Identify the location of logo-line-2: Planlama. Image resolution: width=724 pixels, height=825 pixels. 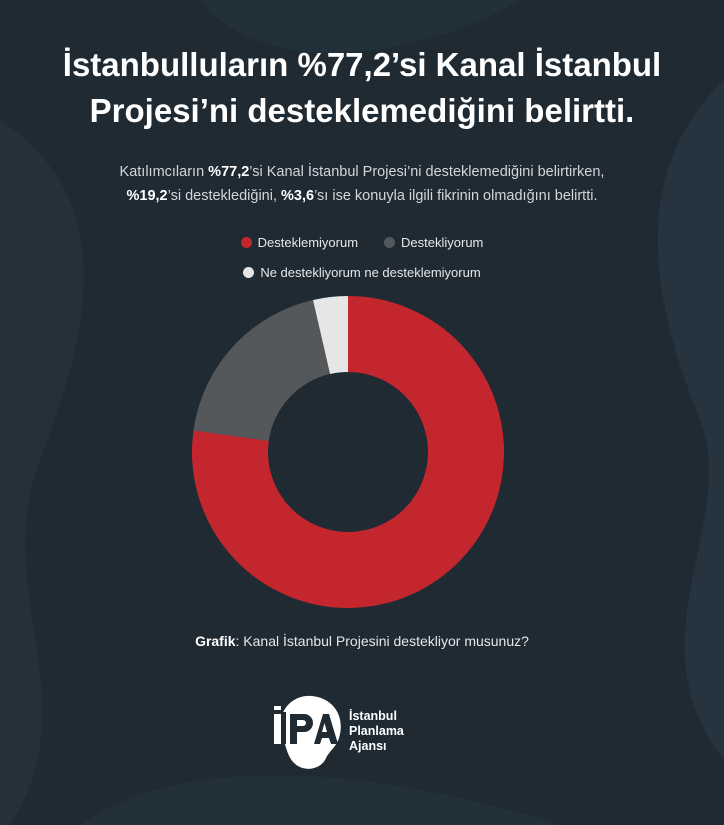
(376, 731).